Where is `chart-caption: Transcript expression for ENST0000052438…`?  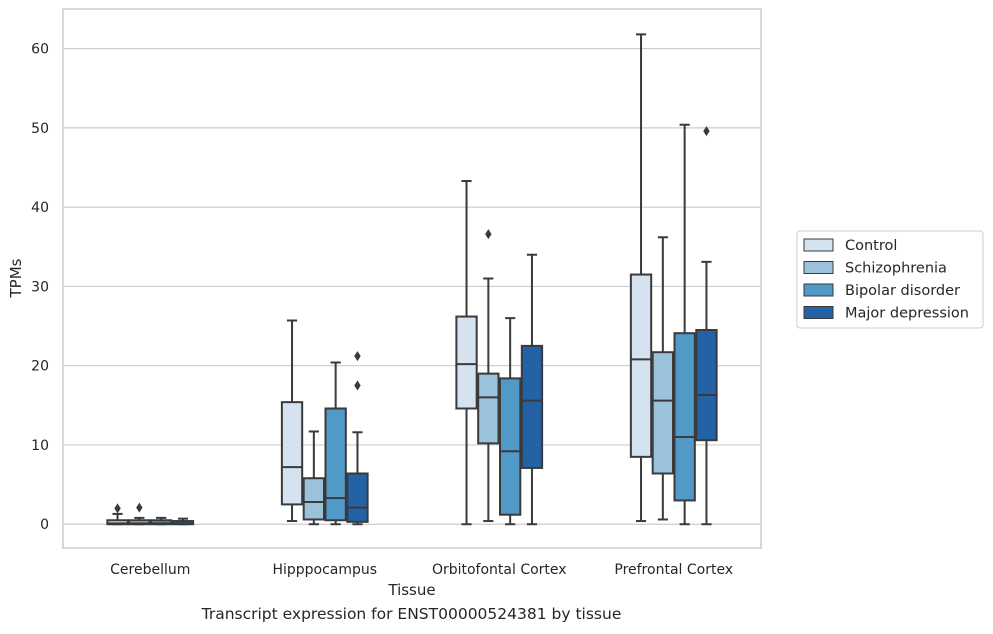 chart-caption: Transcript expression for ENST0000052438… is located at coordinates (411, 614).